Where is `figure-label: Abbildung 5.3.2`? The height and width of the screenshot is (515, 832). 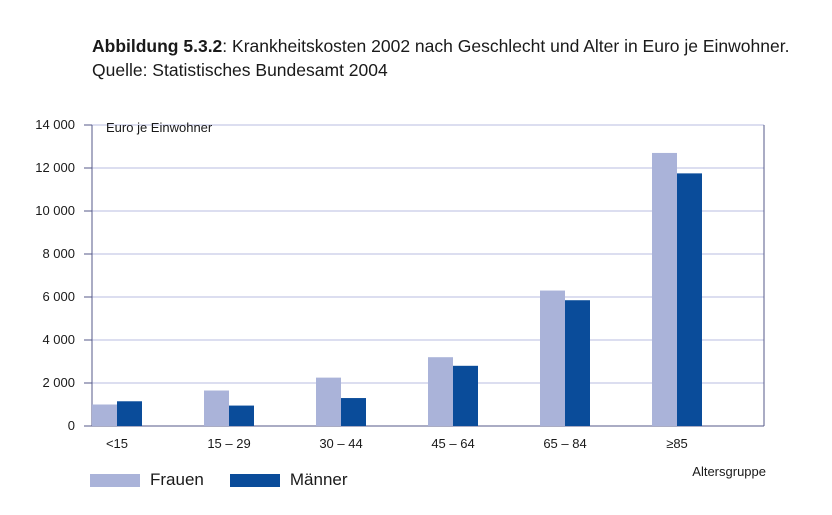
figure-label: Abbildung 5.3.2 is located at coordinates (157, 46).